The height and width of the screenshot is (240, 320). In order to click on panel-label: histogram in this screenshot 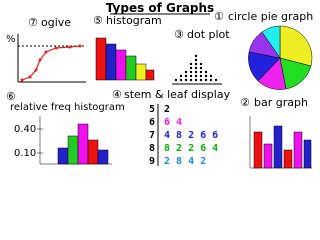, I will do `click(134, 20)`.